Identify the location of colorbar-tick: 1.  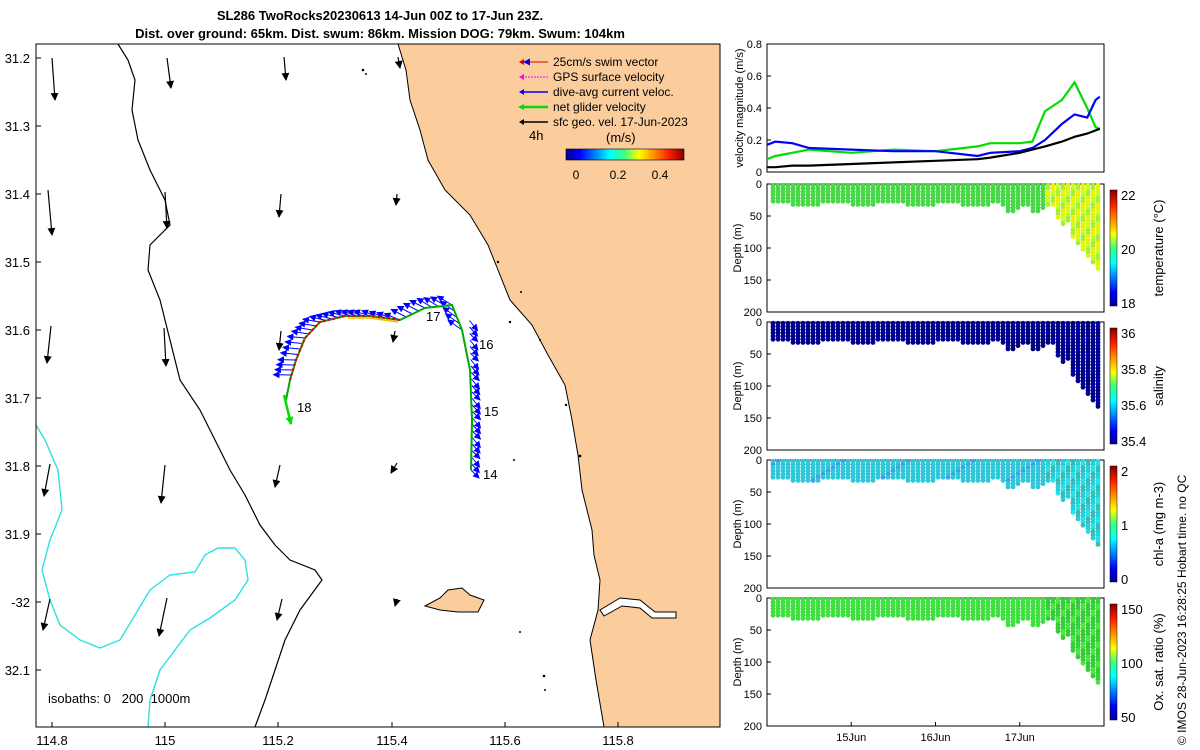
(1124, 525).